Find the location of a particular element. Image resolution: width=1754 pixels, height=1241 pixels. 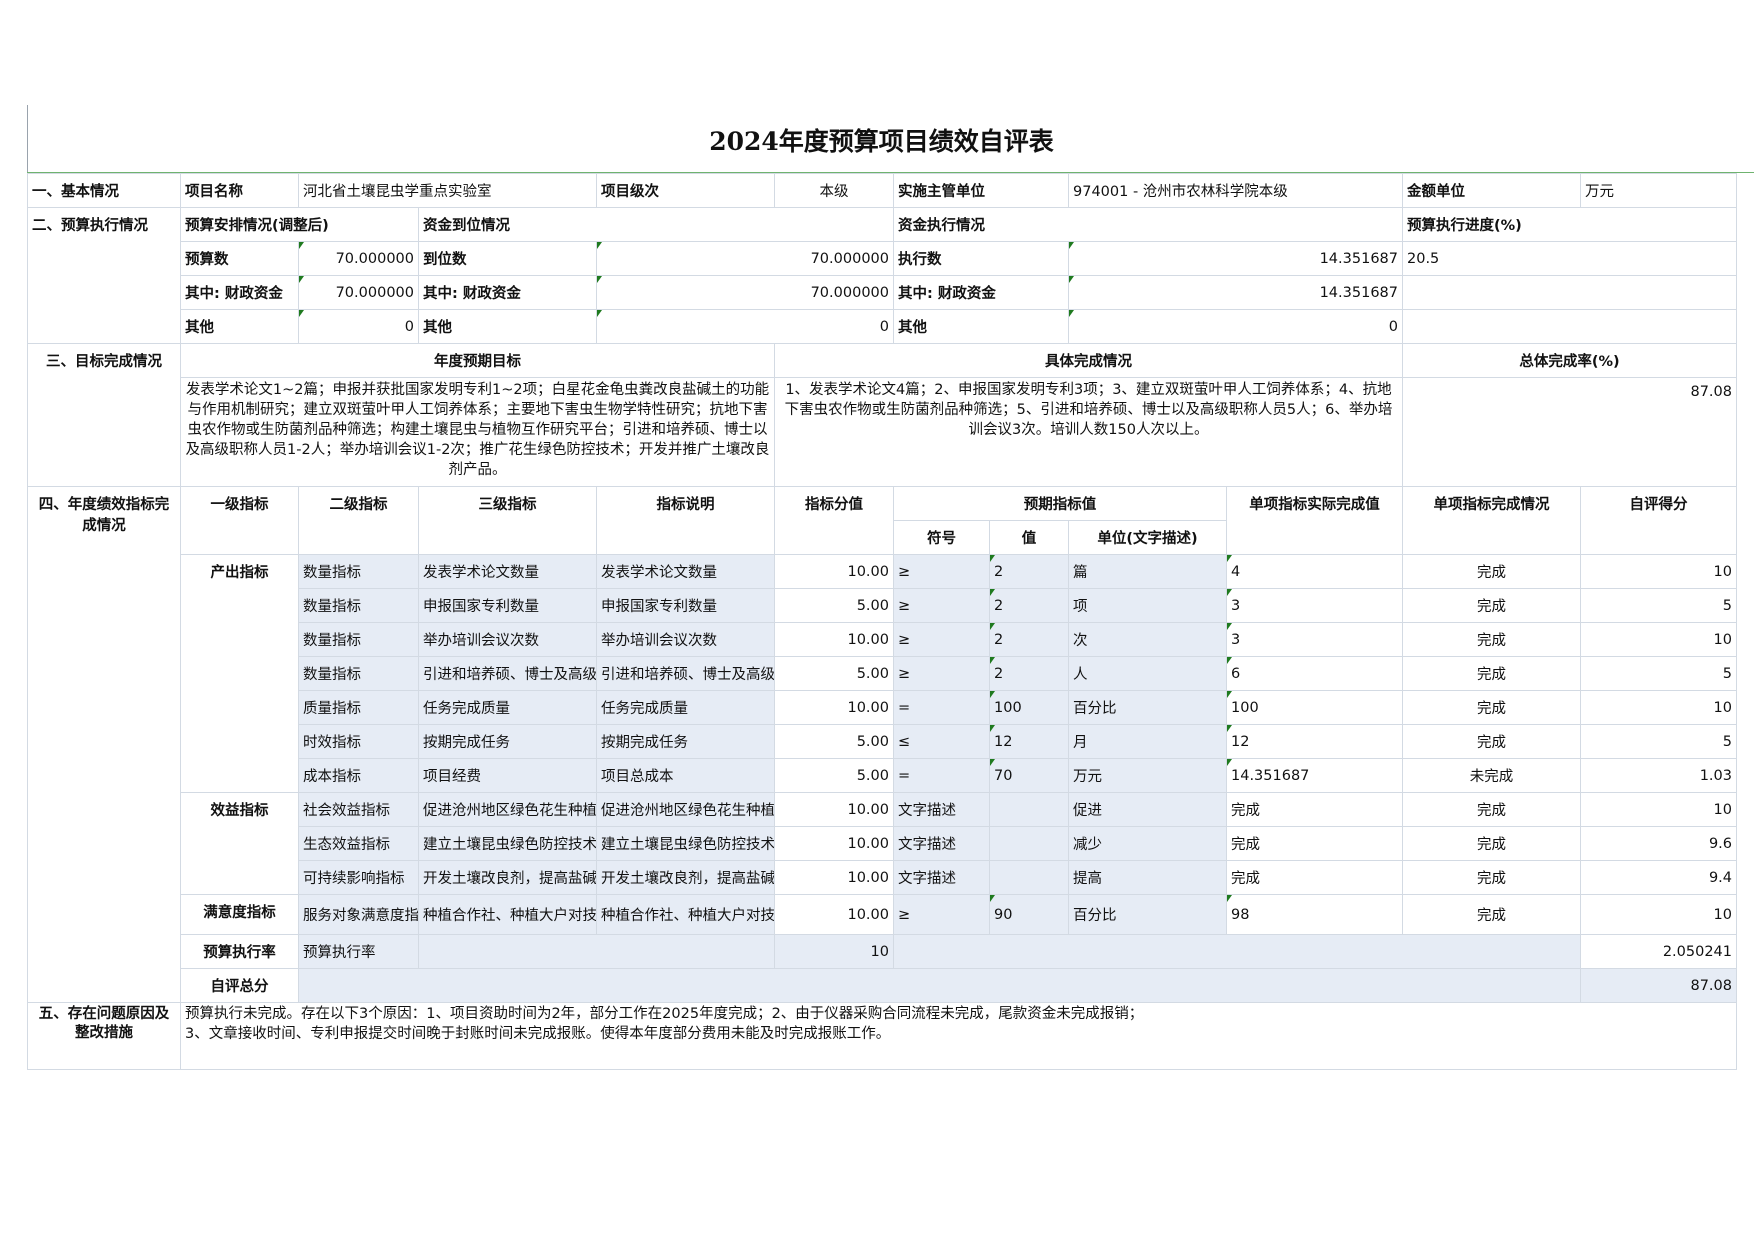

self-score-cell: 1.03 is located at coordinates (1658, 775).